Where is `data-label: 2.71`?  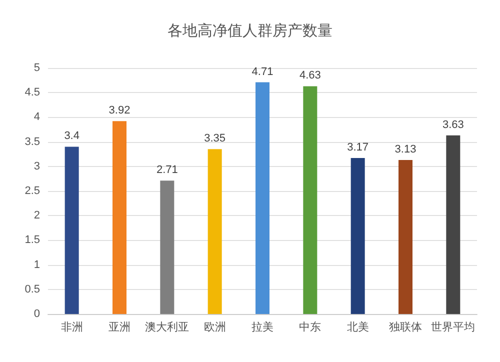
data-label: 2.71 is located at coordinates (167, 170).